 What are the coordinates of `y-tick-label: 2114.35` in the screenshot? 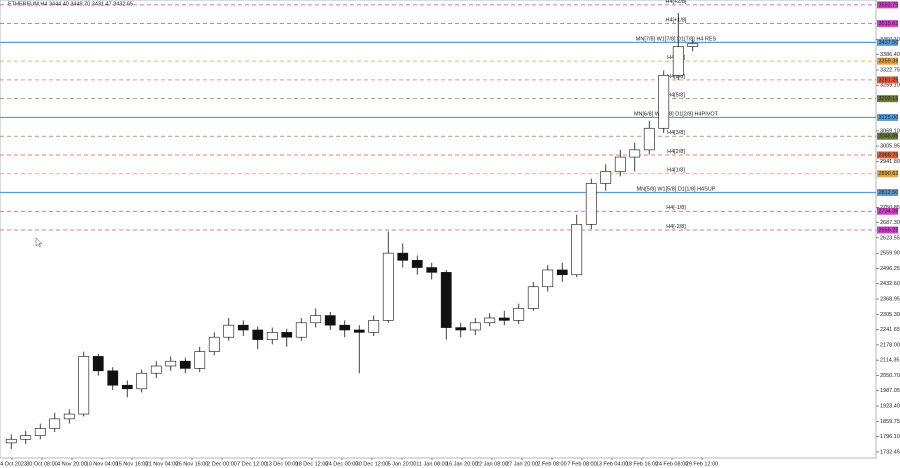 It's located at (889, 361).